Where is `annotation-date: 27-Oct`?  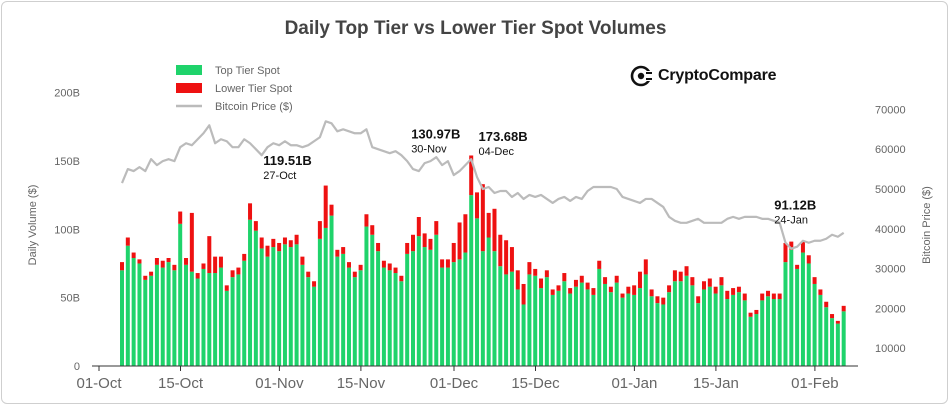 annotation-date: 27-Oct is located at coordinates (279, 176).